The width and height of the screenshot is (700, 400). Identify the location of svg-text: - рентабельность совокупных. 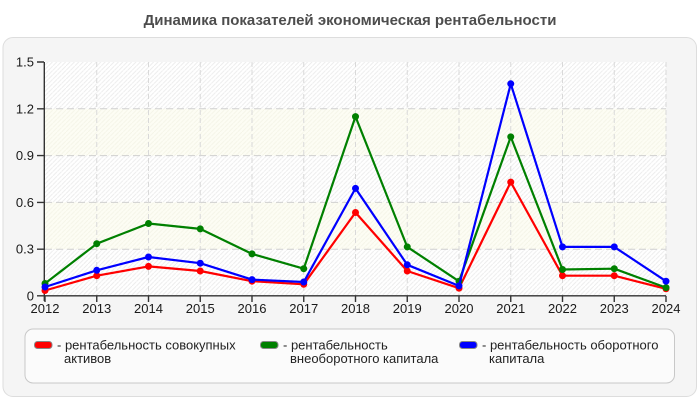
(146, 345).